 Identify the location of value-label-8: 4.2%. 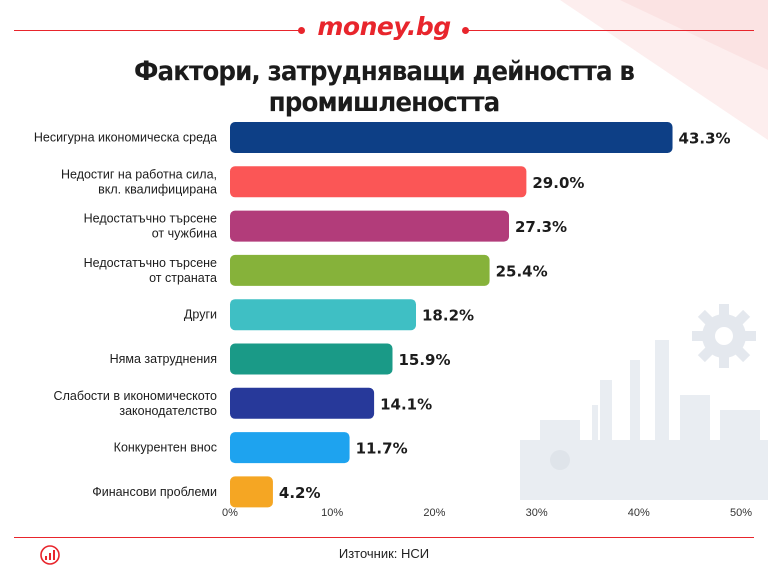
(300, 493).